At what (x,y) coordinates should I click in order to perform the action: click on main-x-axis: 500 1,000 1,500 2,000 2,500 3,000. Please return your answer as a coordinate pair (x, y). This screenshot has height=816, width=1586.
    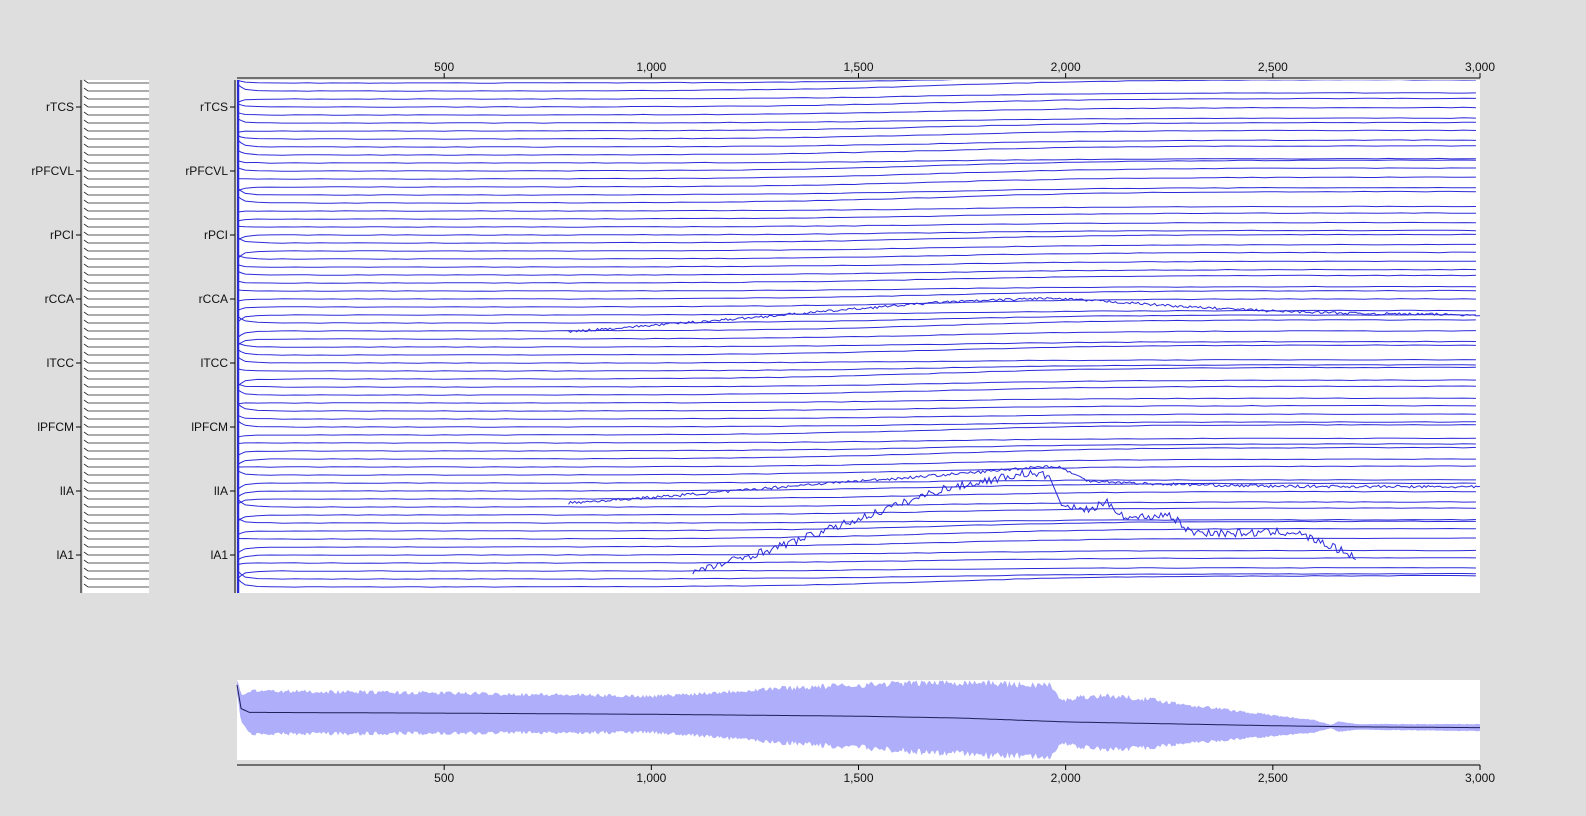
    Looking at the image, I should click on (866, 69).